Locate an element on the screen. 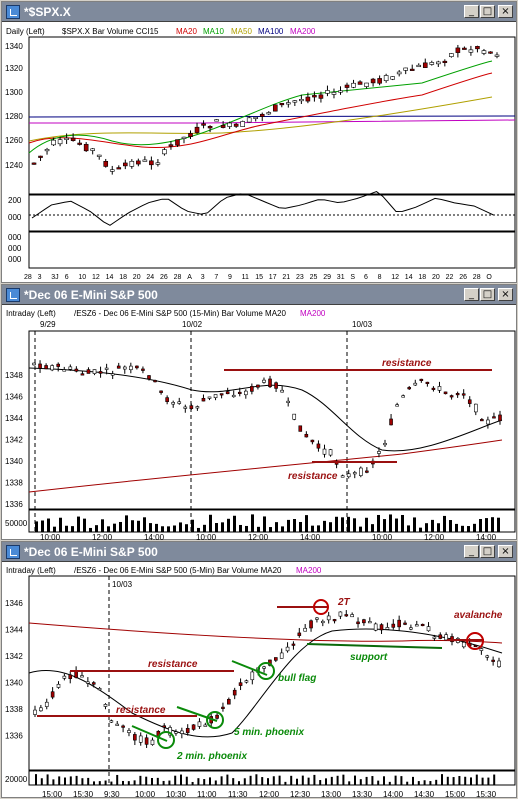 The image size is (518, 799). ma200-line is located at coordinates (265, 633).